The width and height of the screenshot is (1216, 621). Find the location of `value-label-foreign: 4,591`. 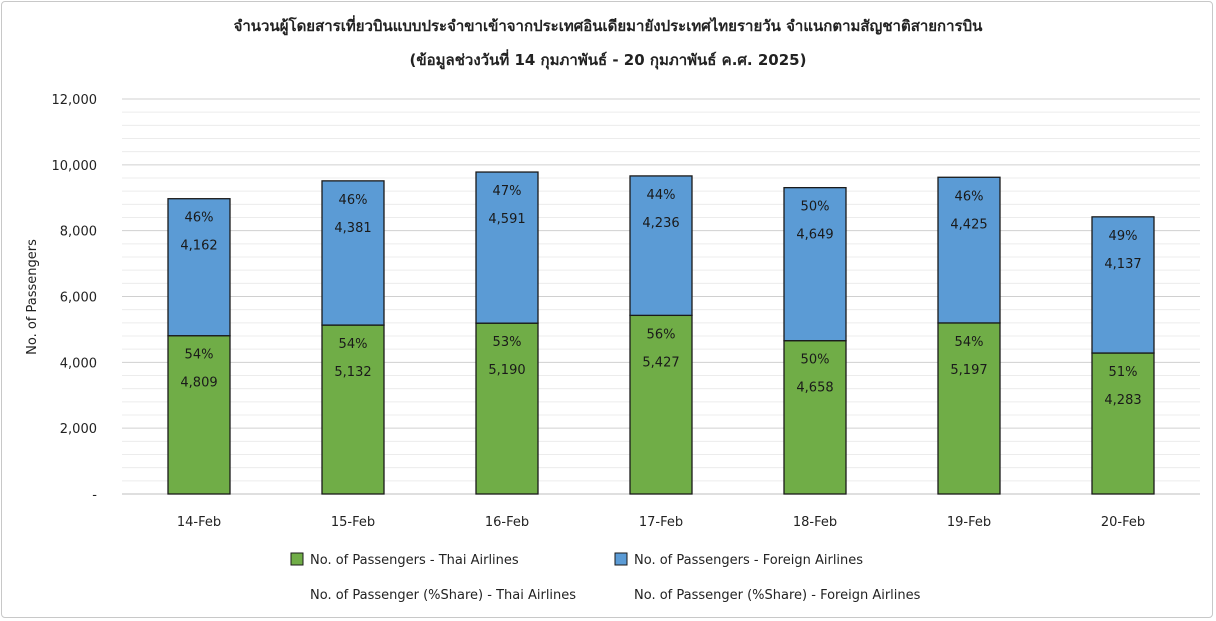

value-label-foreign: 4,591 is located at coordinates (506, 219).